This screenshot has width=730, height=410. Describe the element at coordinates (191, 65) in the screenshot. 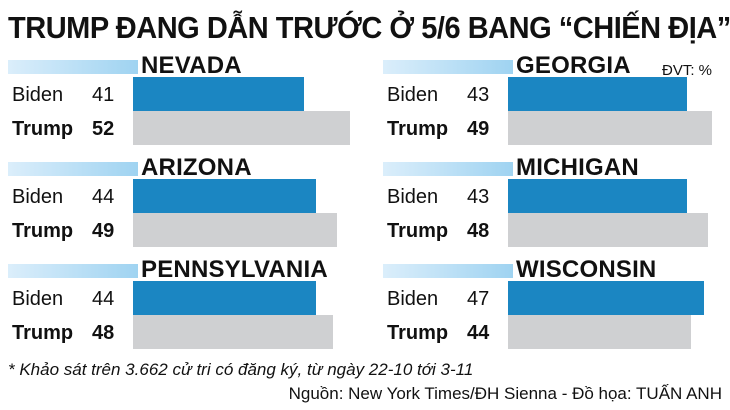

I see `state-label: NEVADA` at that location.